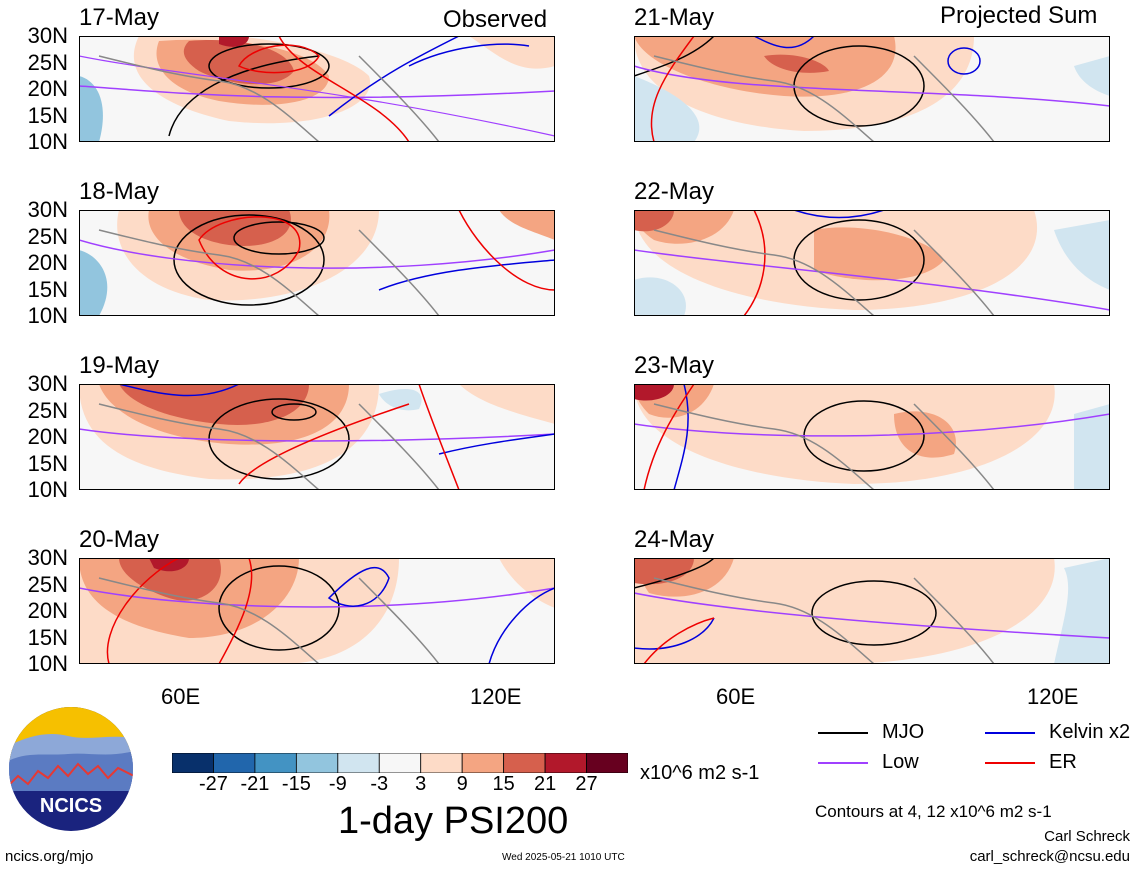 The image size is (1135, 872). Describe the element at coordinates (1063, 762) in the screenshot. I see `legend-label-er: ER` at that location.